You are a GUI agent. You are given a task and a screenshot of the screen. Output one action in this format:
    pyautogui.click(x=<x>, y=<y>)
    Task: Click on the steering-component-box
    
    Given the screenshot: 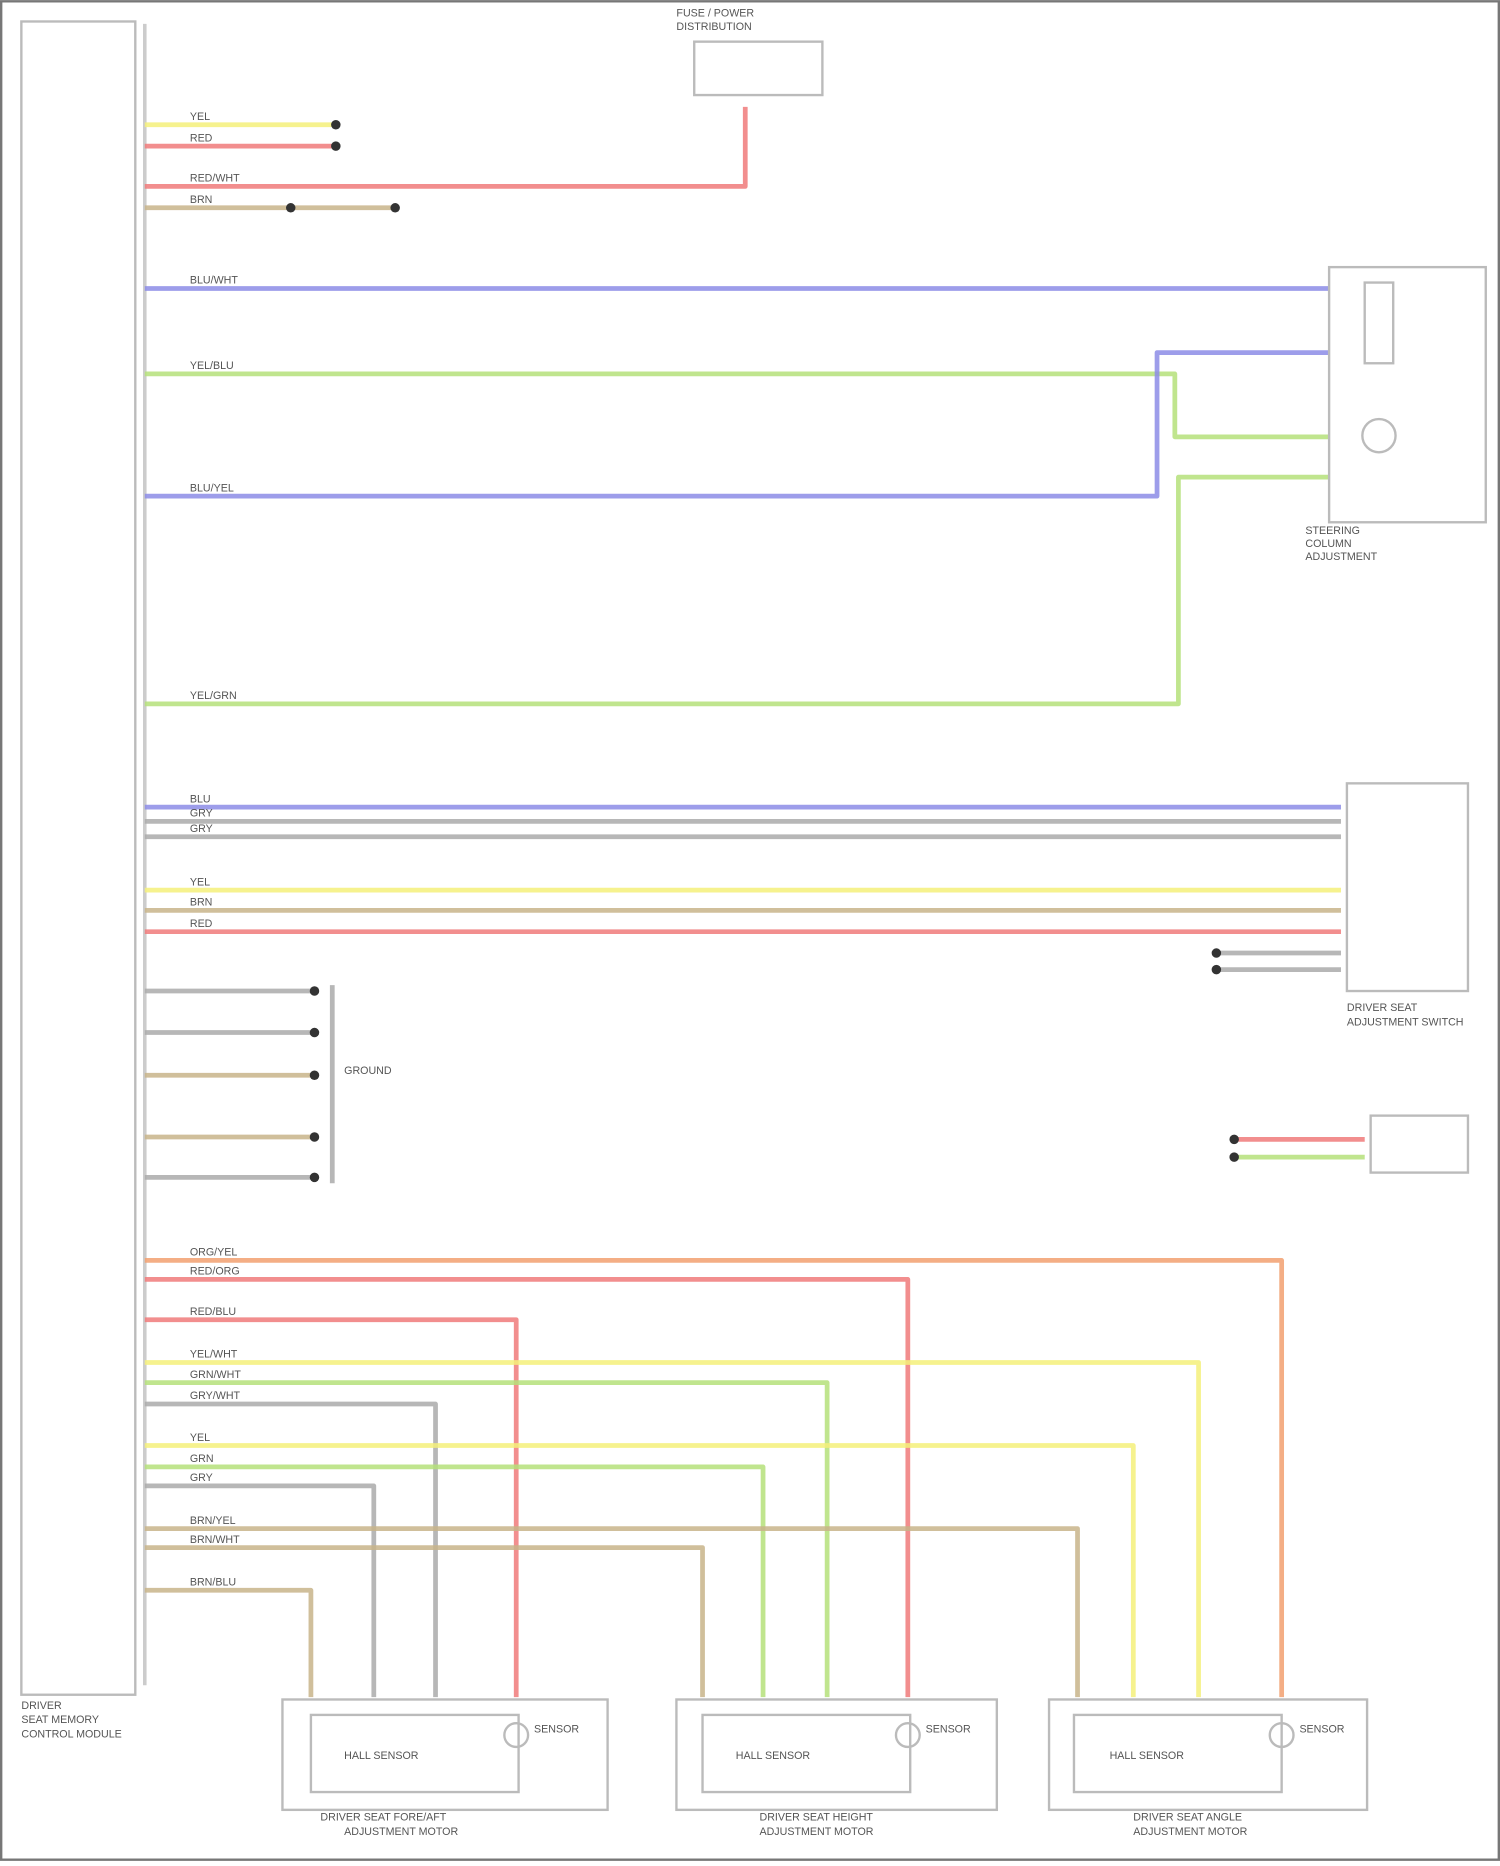 What is the action you would take?
    pyautogui.click(x=1407, y=394)
    